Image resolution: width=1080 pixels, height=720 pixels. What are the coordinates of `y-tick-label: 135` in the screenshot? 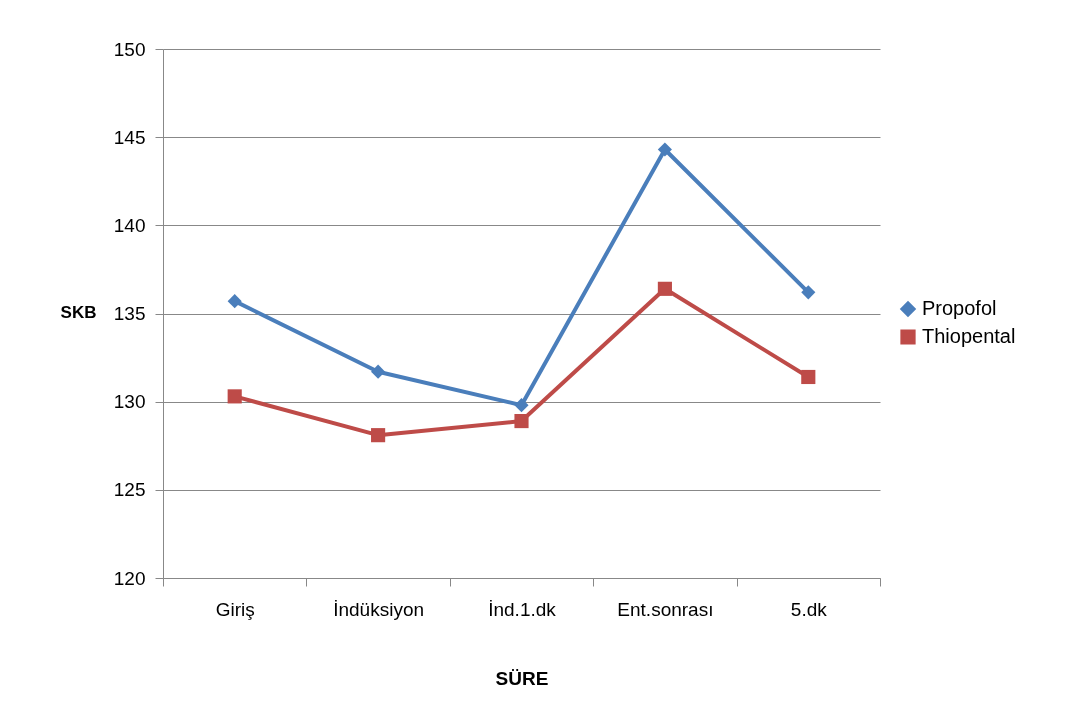 It's located at (129, 313).